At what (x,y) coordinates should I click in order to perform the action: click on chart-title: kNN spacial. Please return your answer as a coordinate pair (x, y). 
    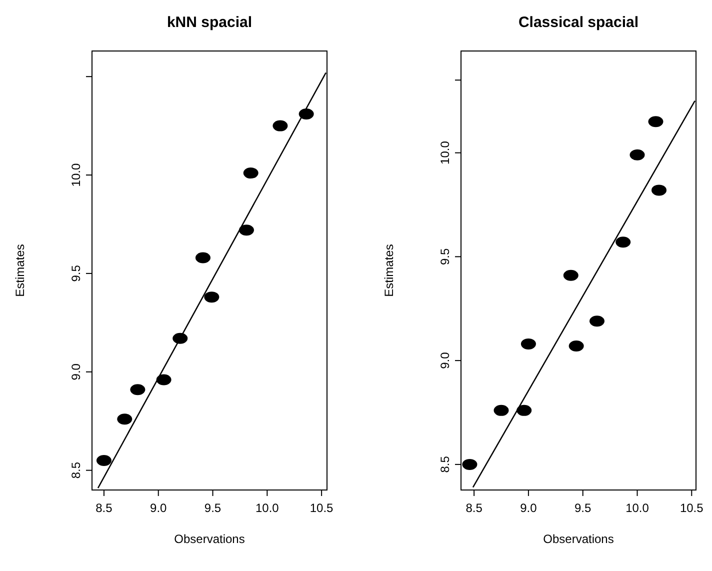
    Looking at the image, I should click on (209, 22).